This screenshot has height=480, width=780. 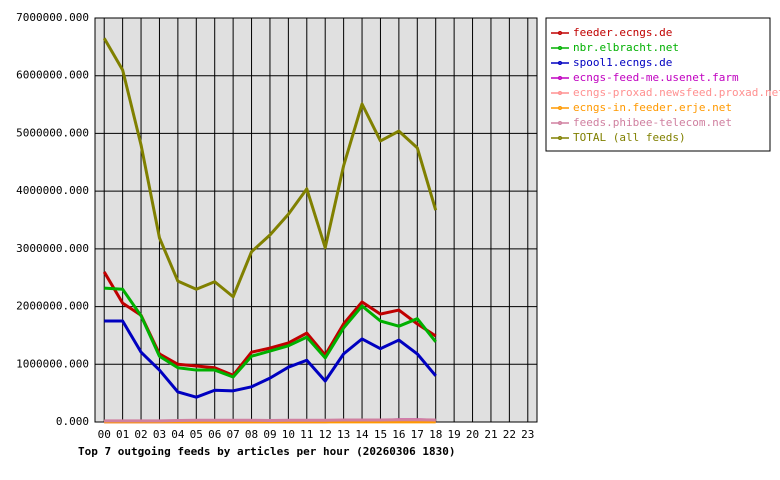 What do you see at coordinates (104, 434) in the screenshot?
I see `x-tick-label: 00` at bounding box center [104, 434].